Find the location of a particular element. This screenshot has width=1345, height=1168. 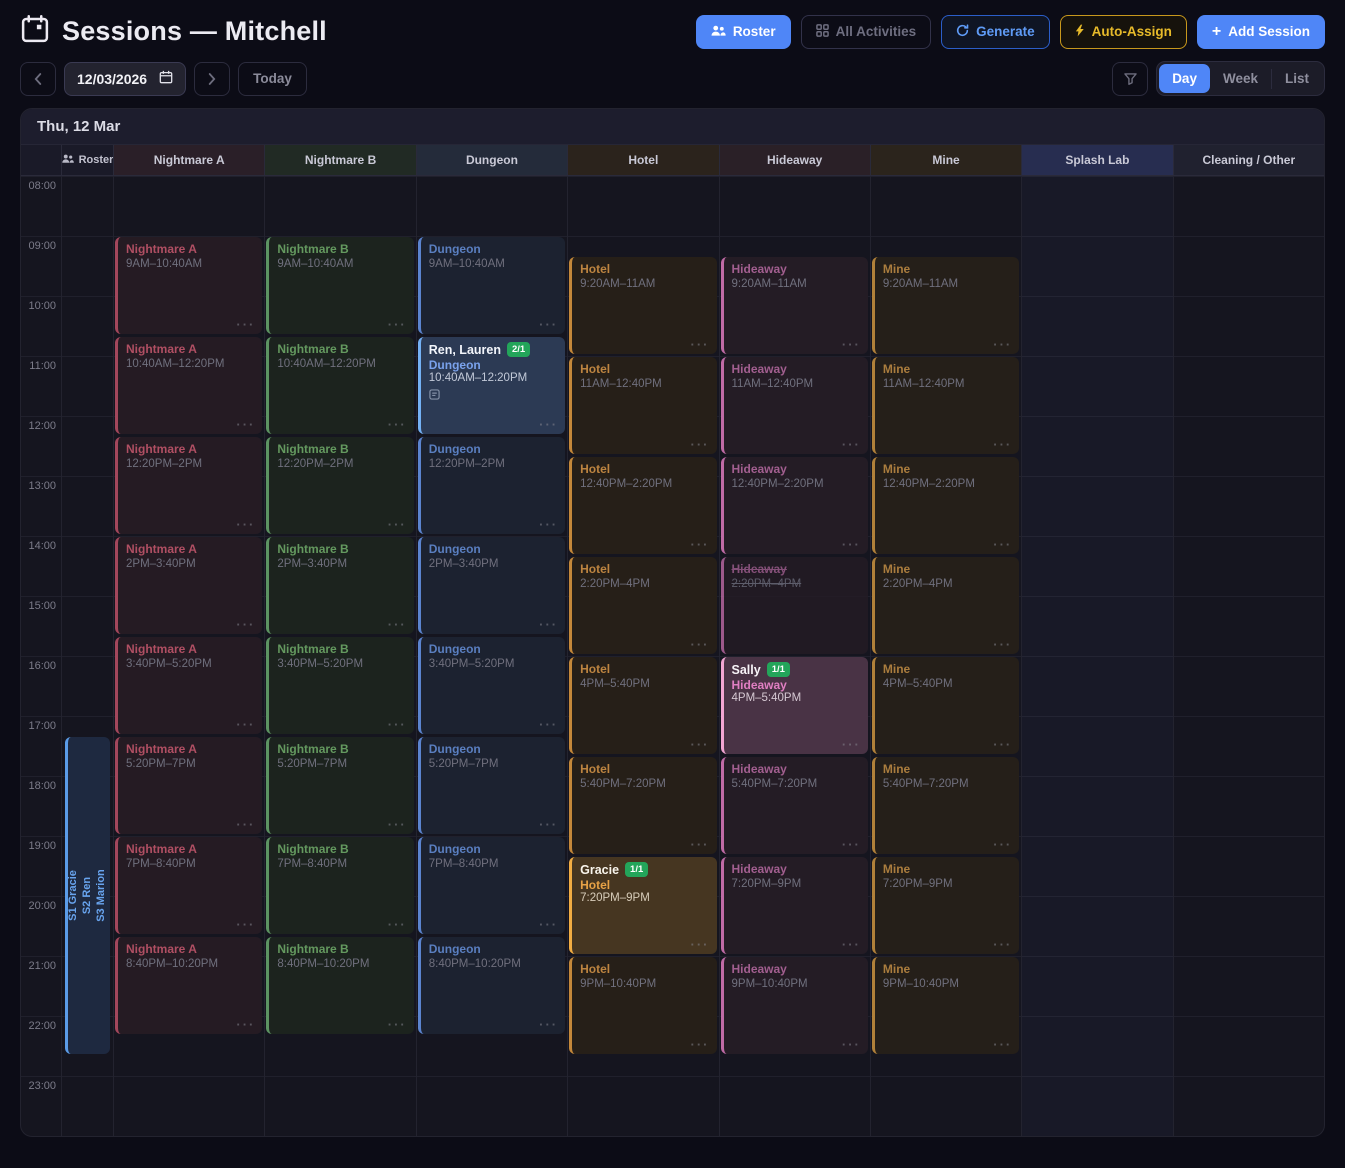

auto-assign-button: Auto-Assign is located at coordinates (1123, 31).